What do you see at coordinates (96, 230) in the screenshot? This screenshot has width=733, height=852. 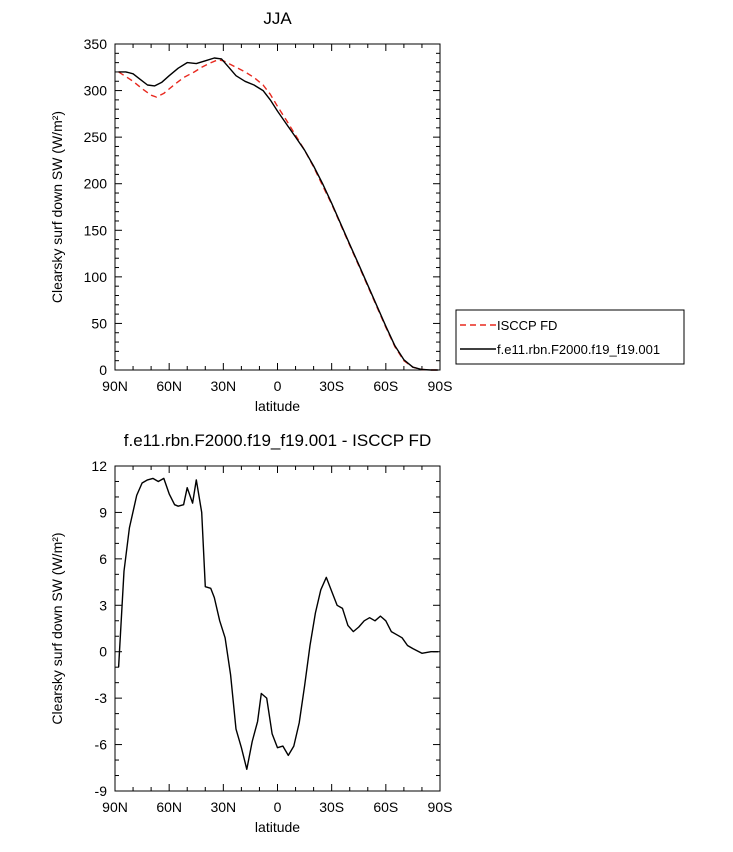 I see `y-tick-label: 150` at bounding box center [96, 230].